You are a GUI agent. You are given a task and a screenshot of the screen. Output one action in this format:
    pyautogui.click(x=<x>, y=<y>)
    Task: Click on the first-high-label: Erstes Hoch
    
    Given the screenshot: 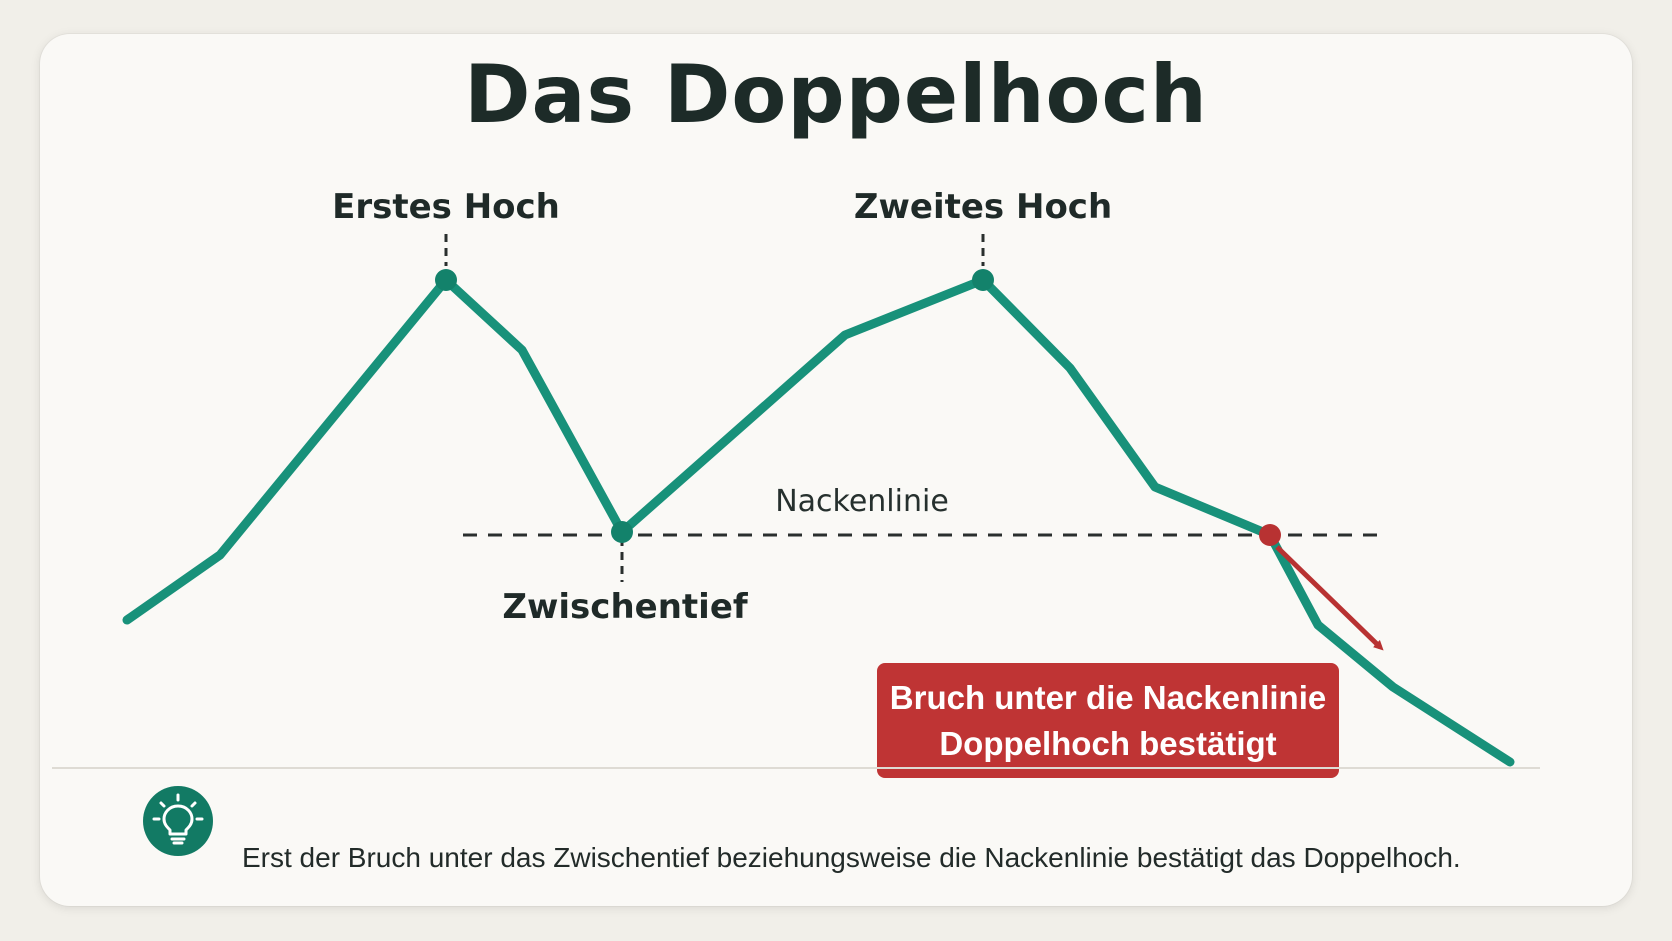 What is the action you would take?
    pyautogui.click(x=446, y=207)
    